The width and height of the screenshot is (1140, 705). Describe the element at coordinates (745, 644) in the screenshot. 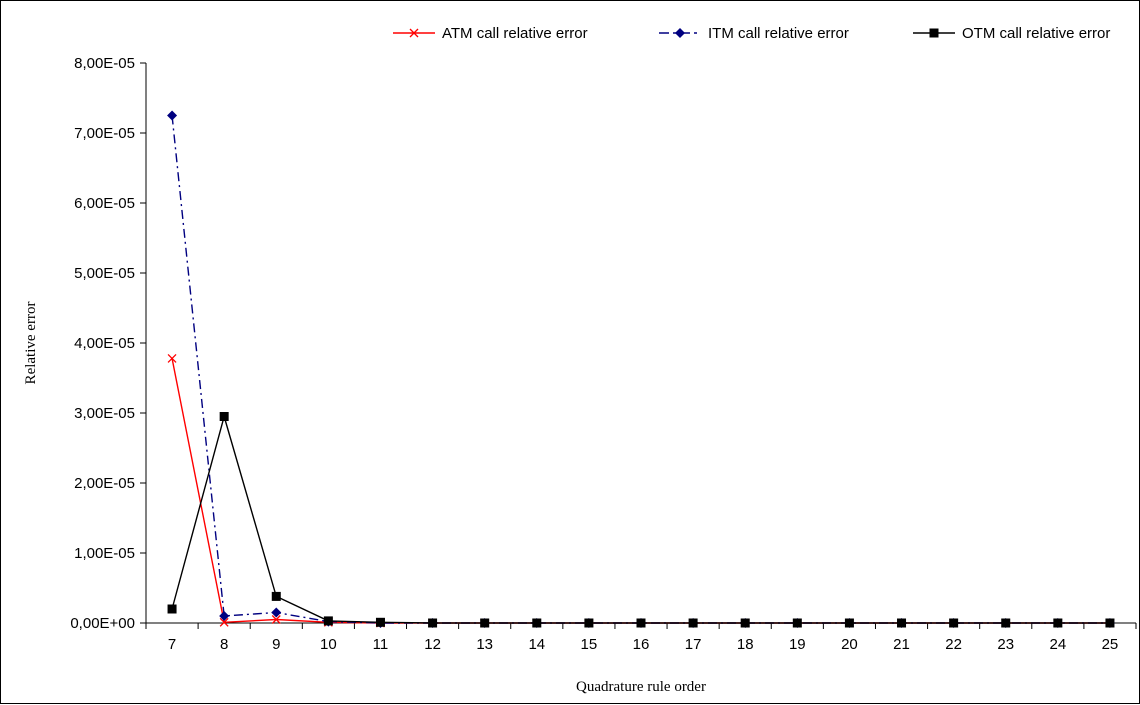

I see `x-tick-label: 18` at that location.